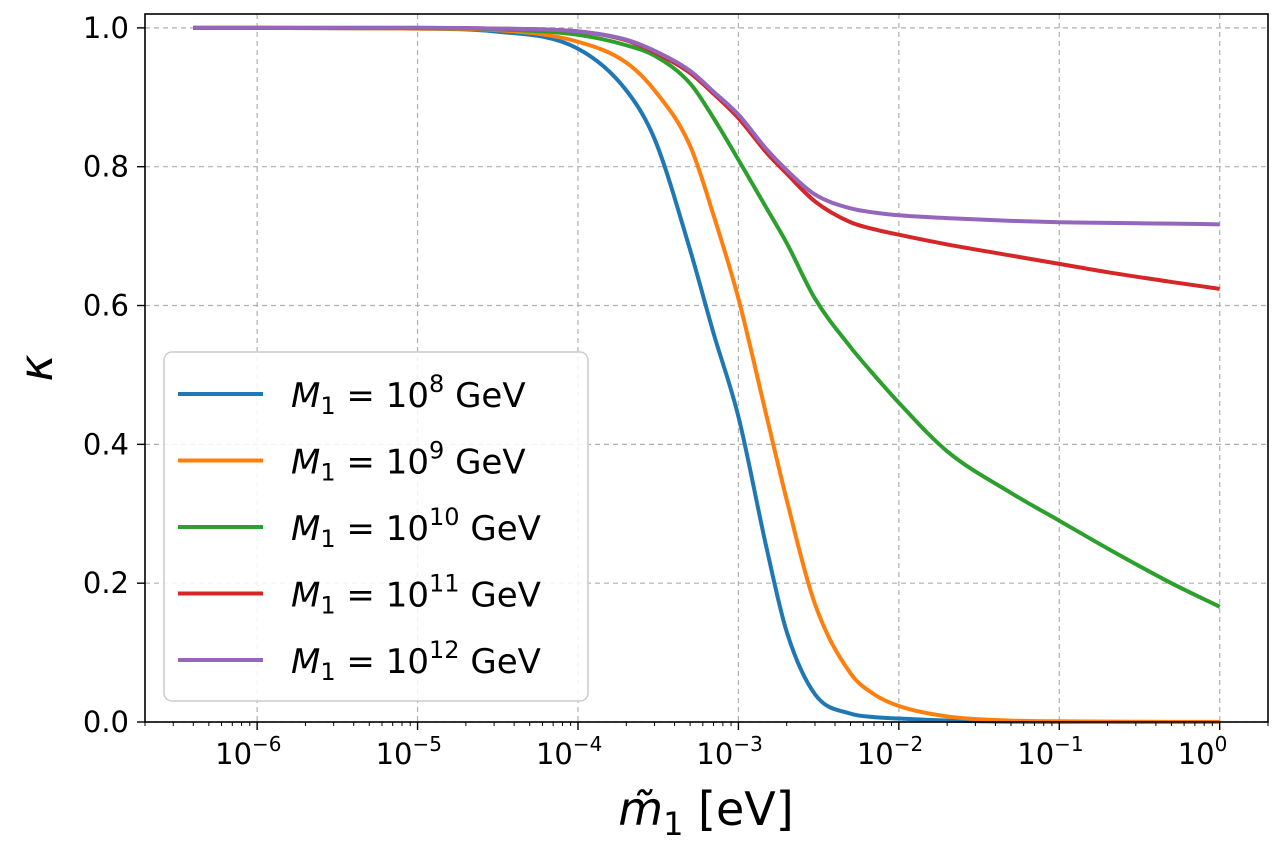  I want to click on y-tick-label: 0.0, so click(106, 722).